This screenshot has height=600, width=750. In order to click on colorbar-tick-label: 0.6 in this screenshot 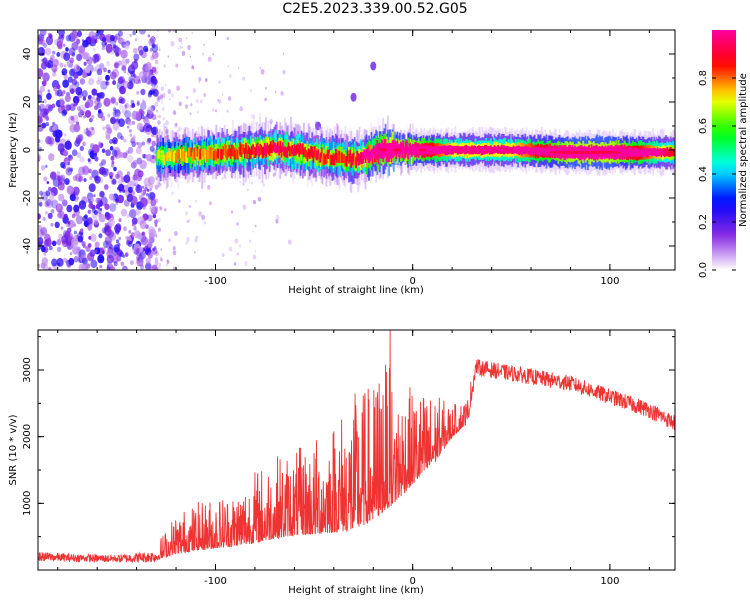, I will do `click(703, 126)`.